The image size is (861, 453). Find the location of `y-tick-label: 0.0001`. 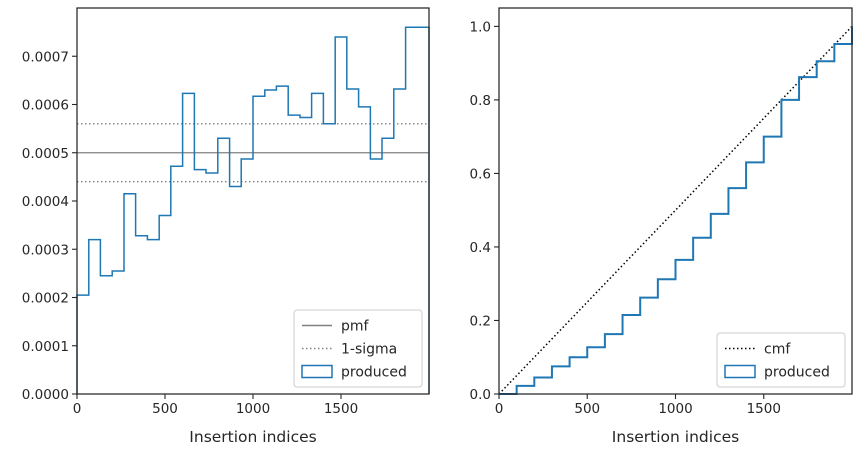

y-tick-label: 0.0001 is located at coordinates (45, 347).